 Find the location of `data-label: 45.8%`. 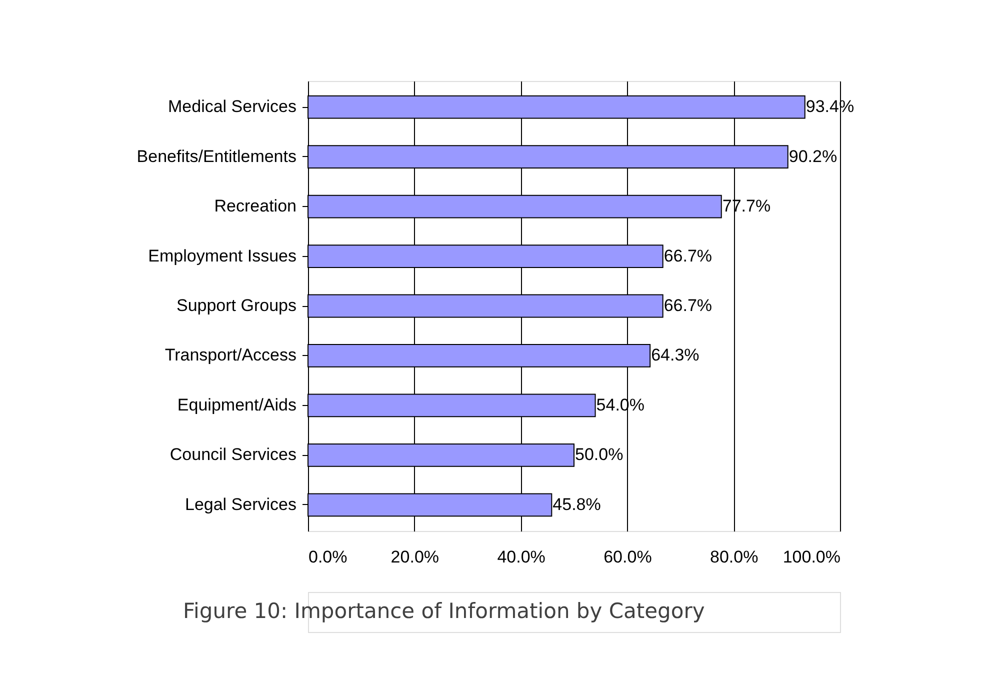

data-label: 45.8% is located at coordinates (576, 504).